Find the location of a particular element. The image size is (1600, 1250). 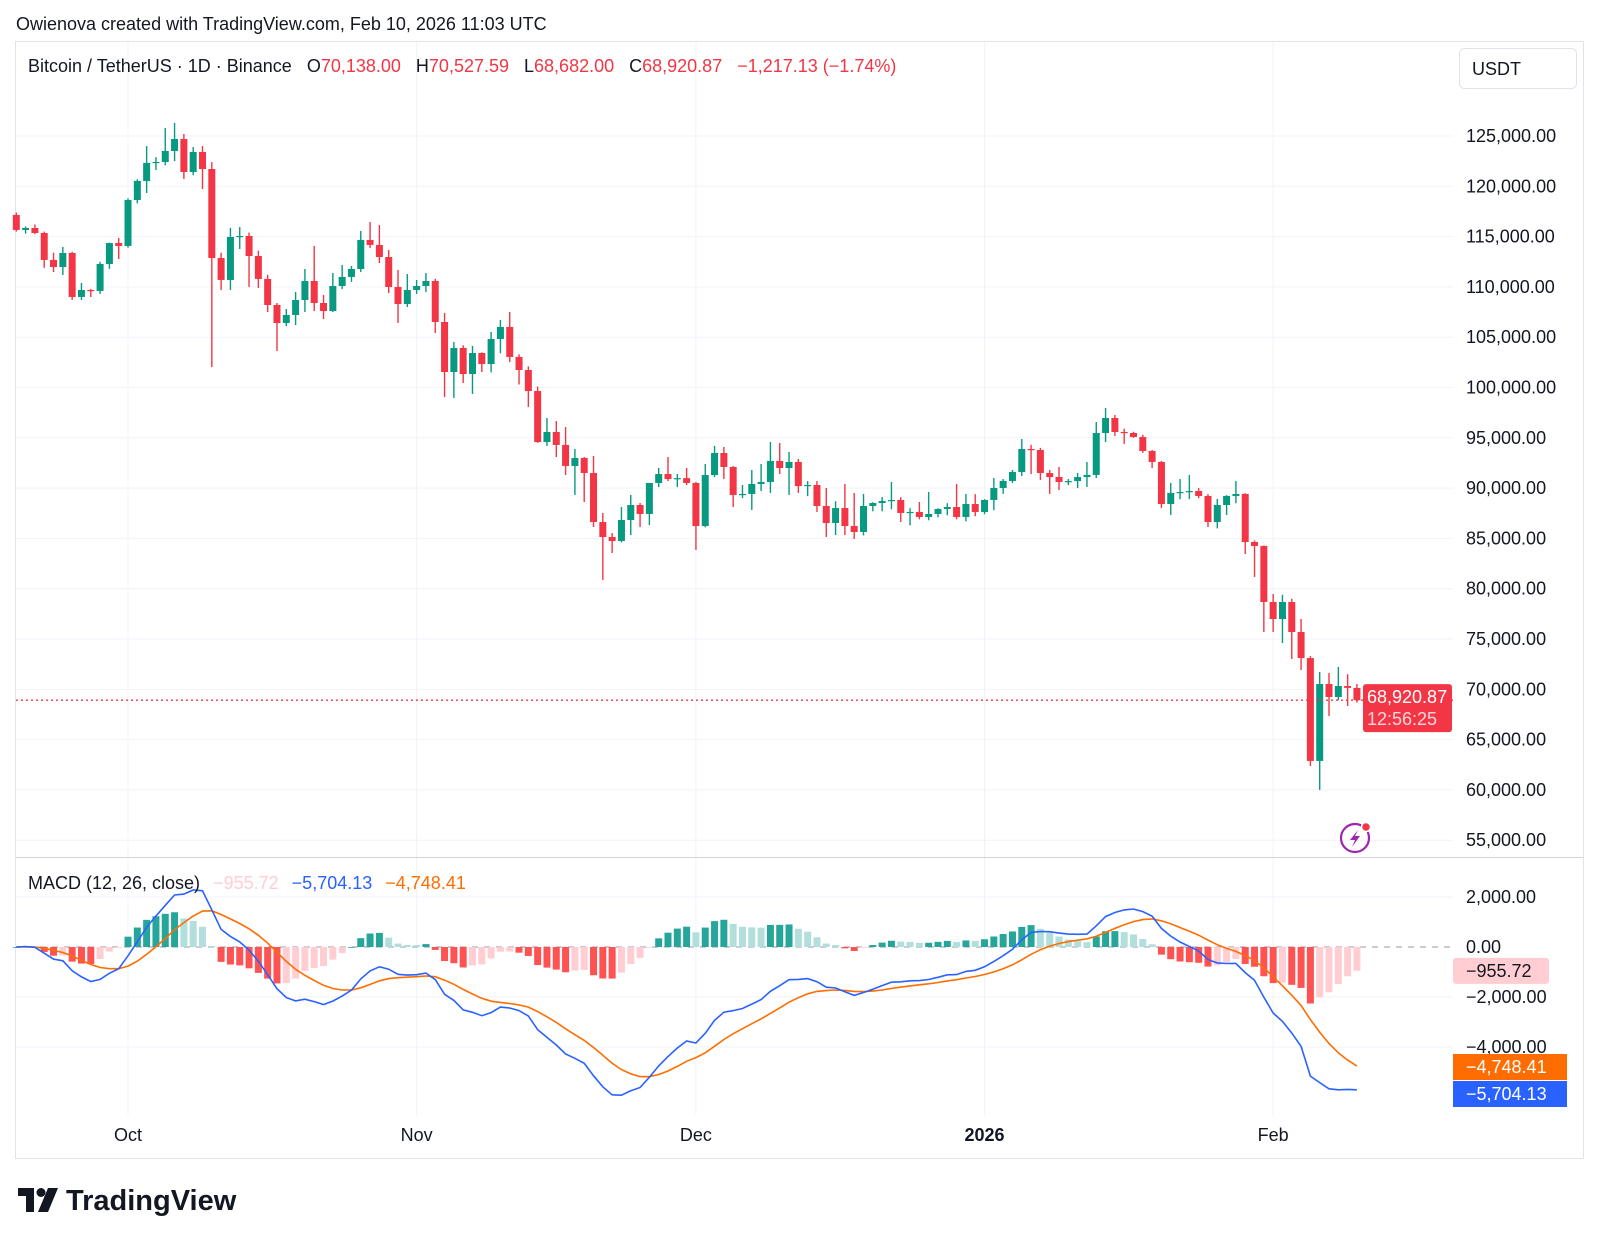

macd-line-axis-label: −5,704.13 is located at coordinates (1510, 1094).